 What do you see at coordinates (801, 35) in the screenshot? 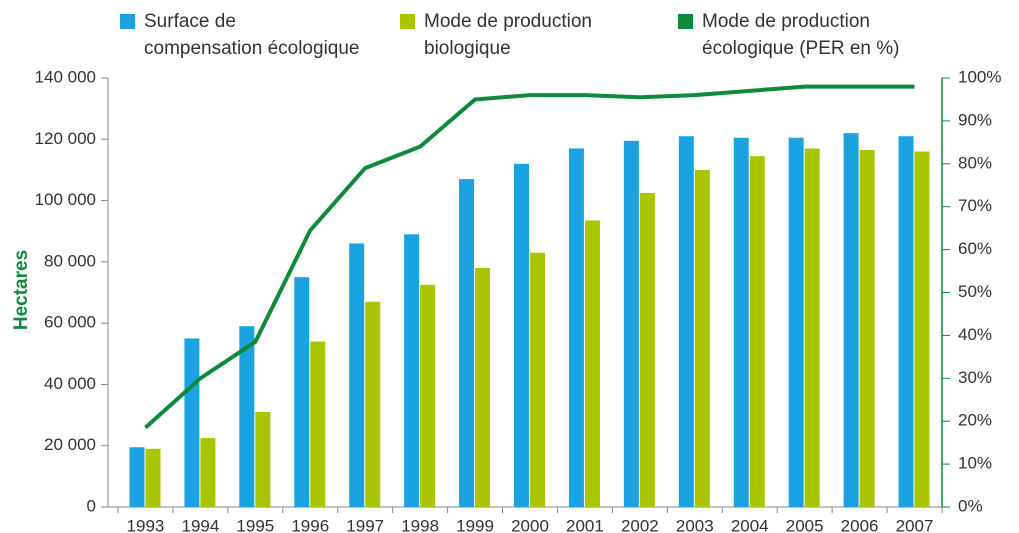
I see `legend-label: Mode de production écologique (PER en %)` at bounding box center [801, 35].